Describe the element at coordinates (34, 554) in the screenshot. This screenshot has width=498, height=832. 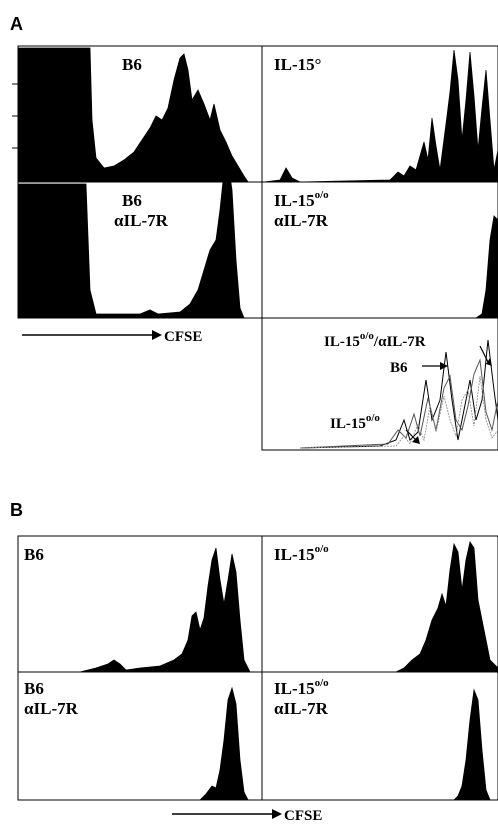
I see `label-b-top-left: B6` at that location.